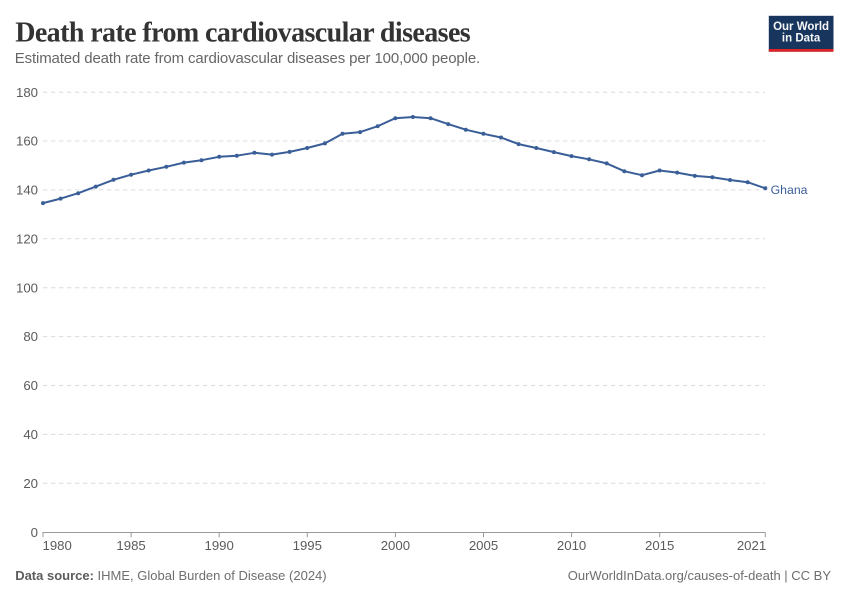 Image resolution: width=850 pixels, height=600 pixels. I want to click on svg-text: 2010, so click(571, 545).